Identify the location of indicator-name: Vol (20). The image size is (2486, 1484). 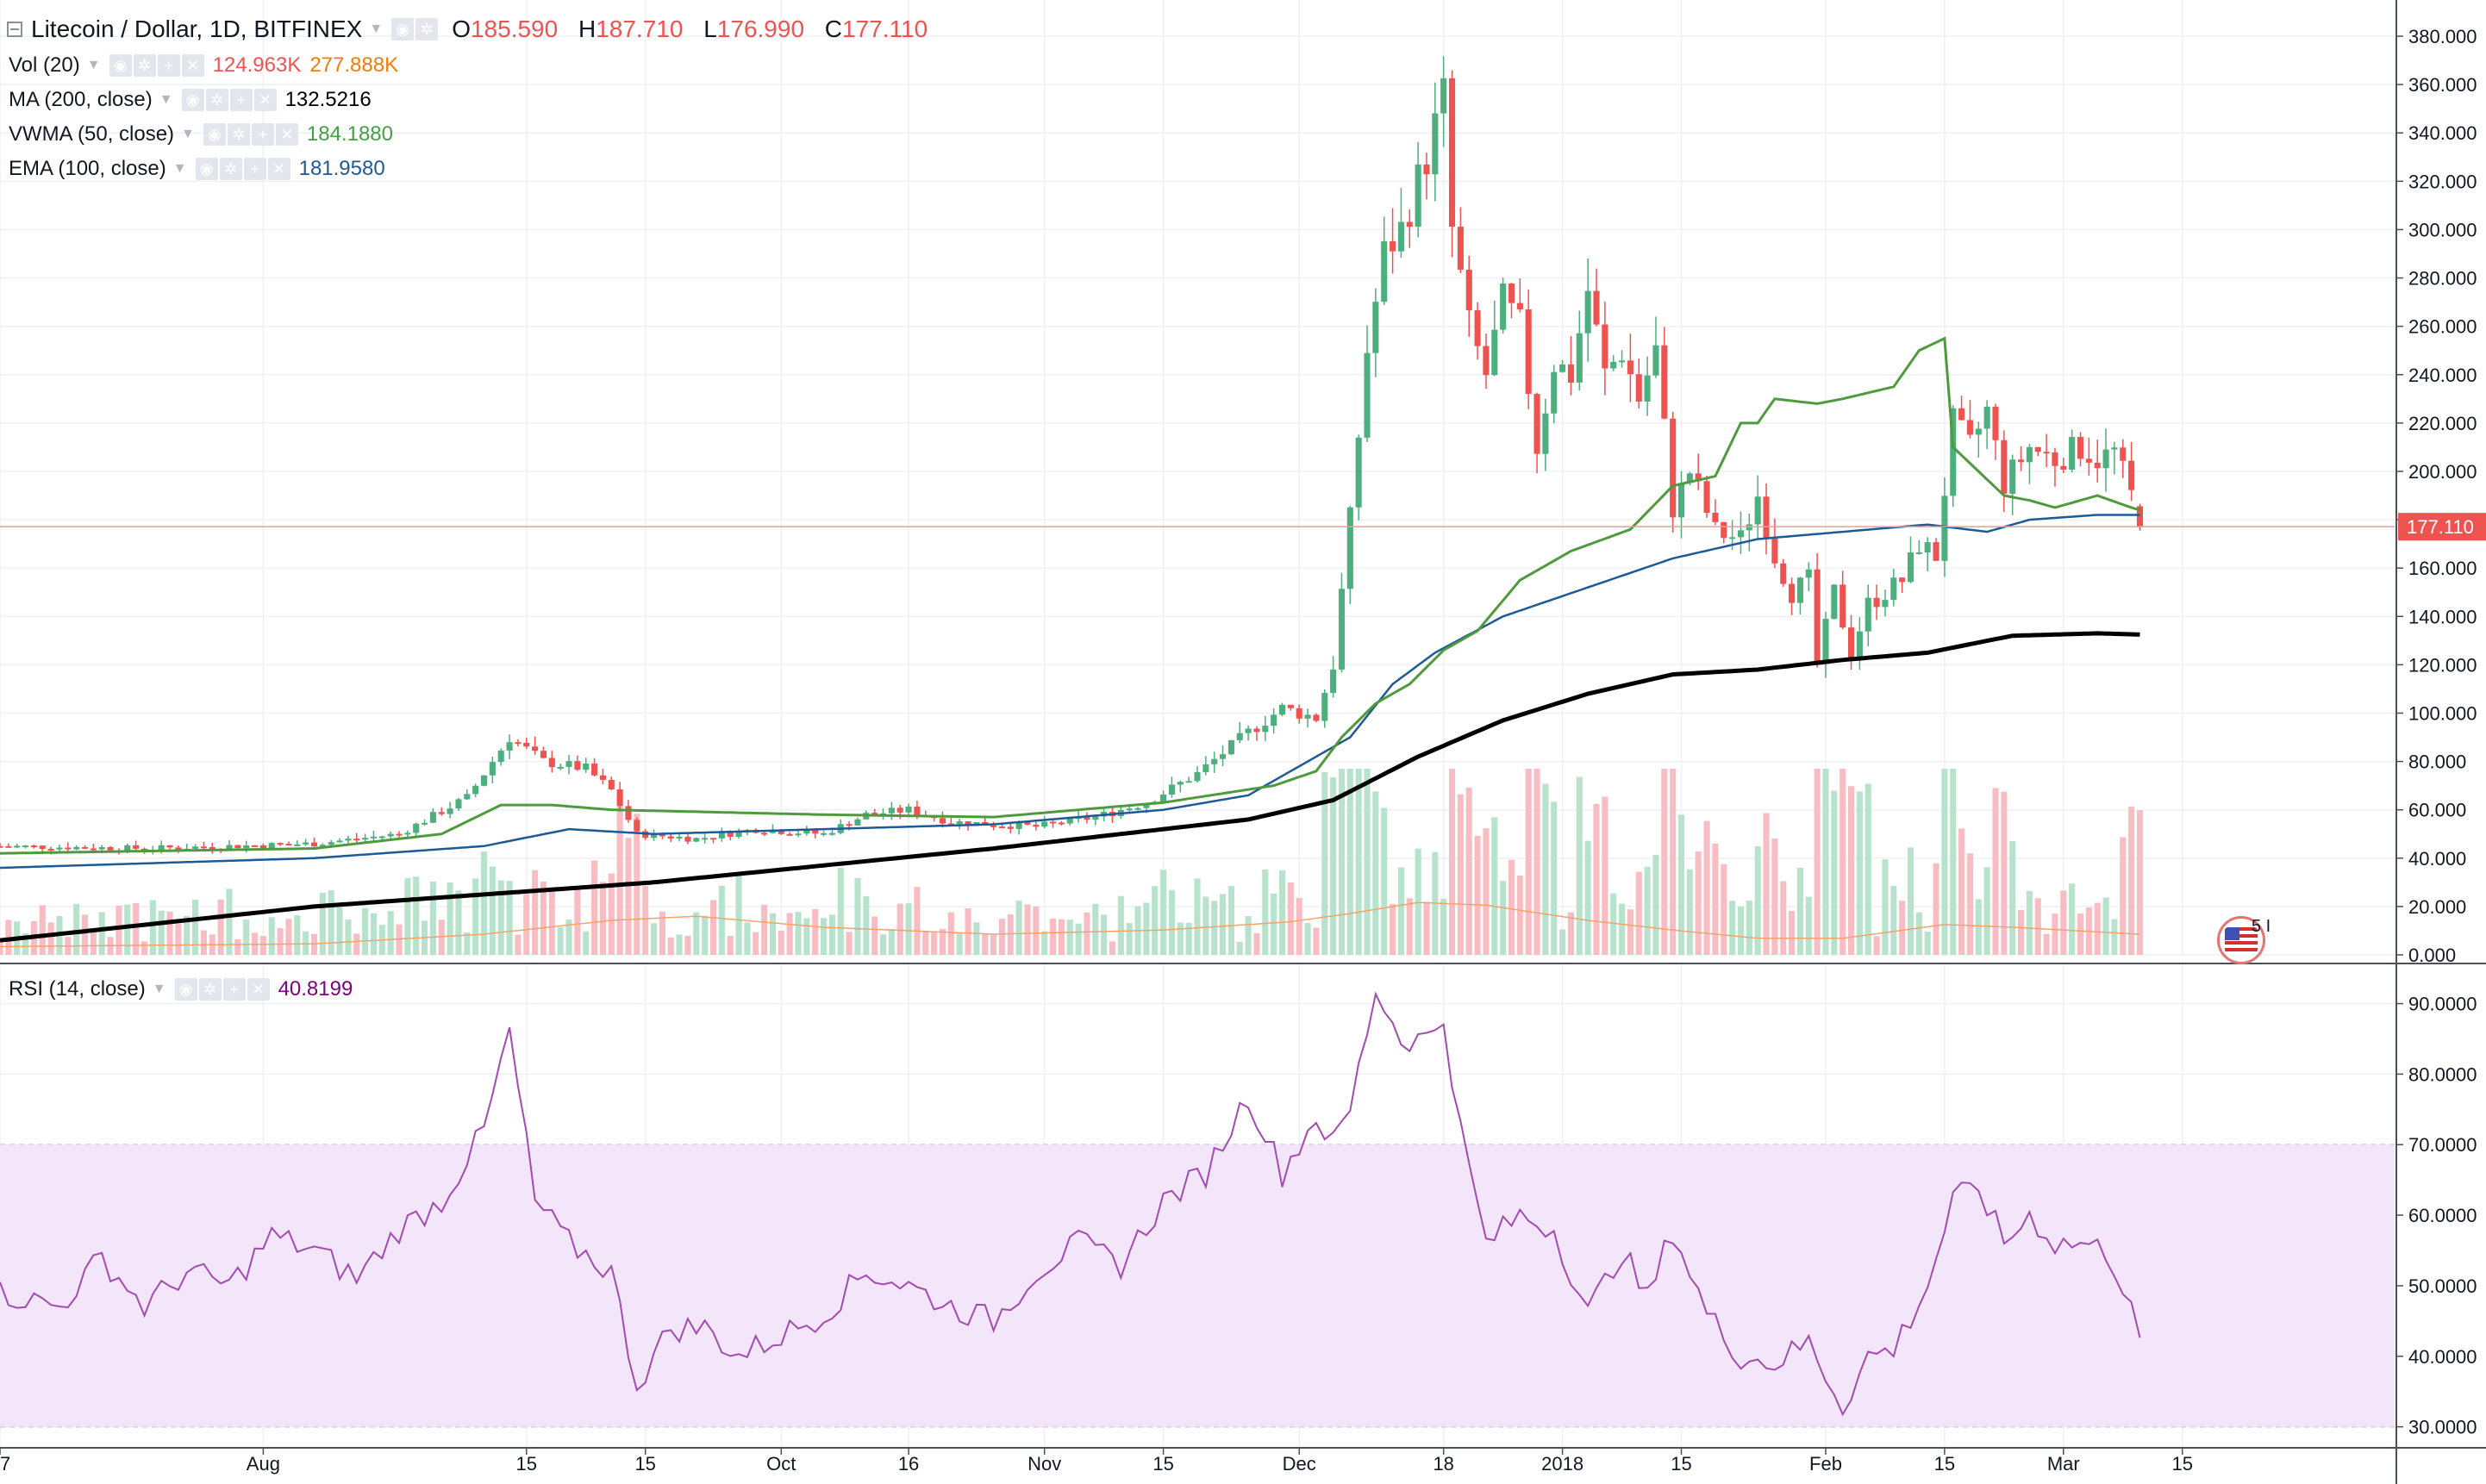
(44, 65).